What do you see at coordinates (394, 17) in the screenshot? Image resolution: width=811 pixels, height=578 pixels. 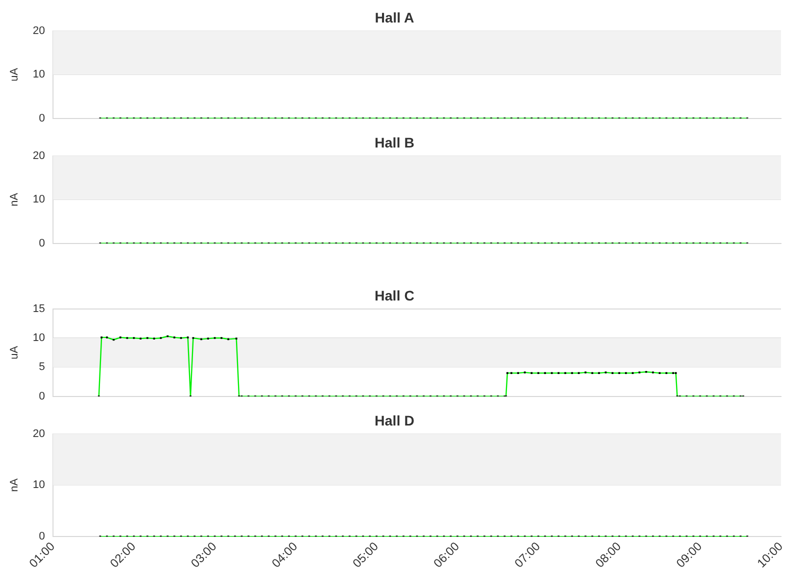 I see `chart-title: Hall A` at bounding box center [394, 17].